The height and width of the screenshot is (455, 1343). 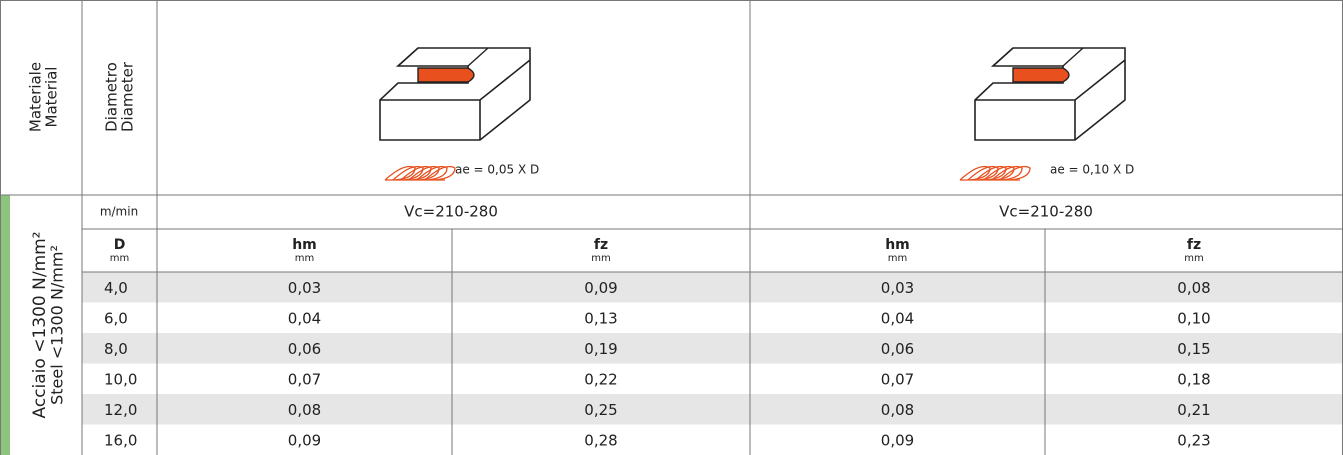 I want to click on cell: 4,0, so click(x=116, y=288).